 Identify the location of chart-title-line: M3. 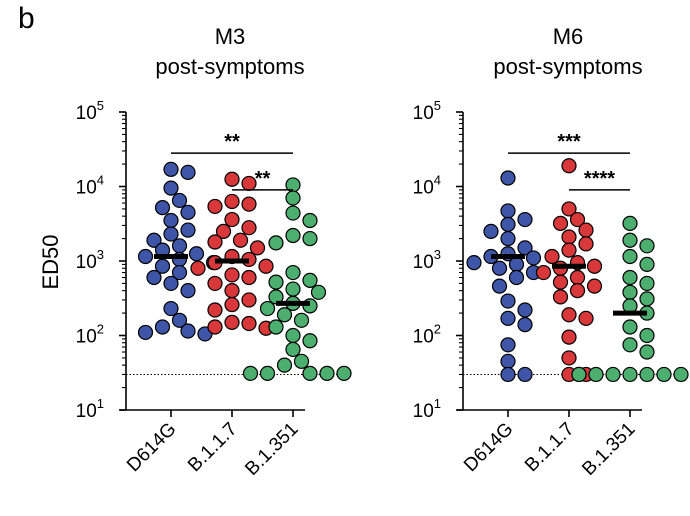
(230, 36).